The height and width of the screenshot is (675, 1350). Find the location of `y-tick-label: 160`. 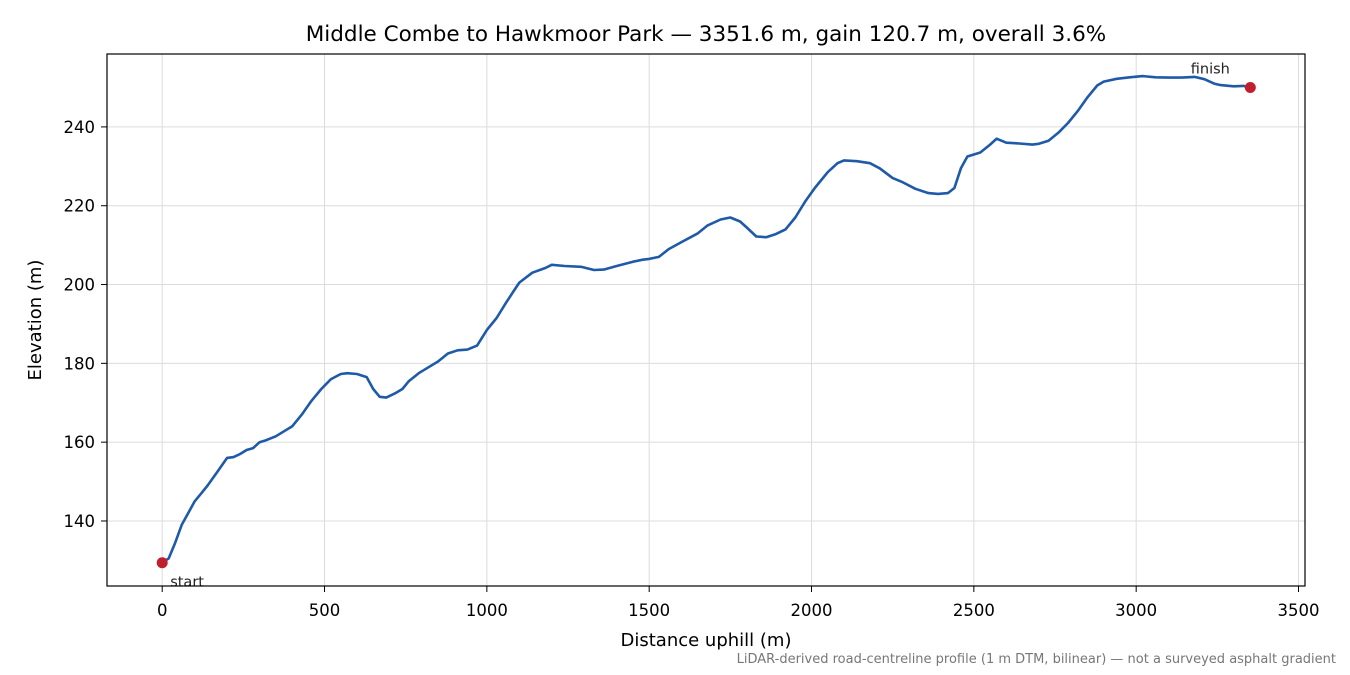

y-tick-label: 160 is located at coordinates (80, 442).